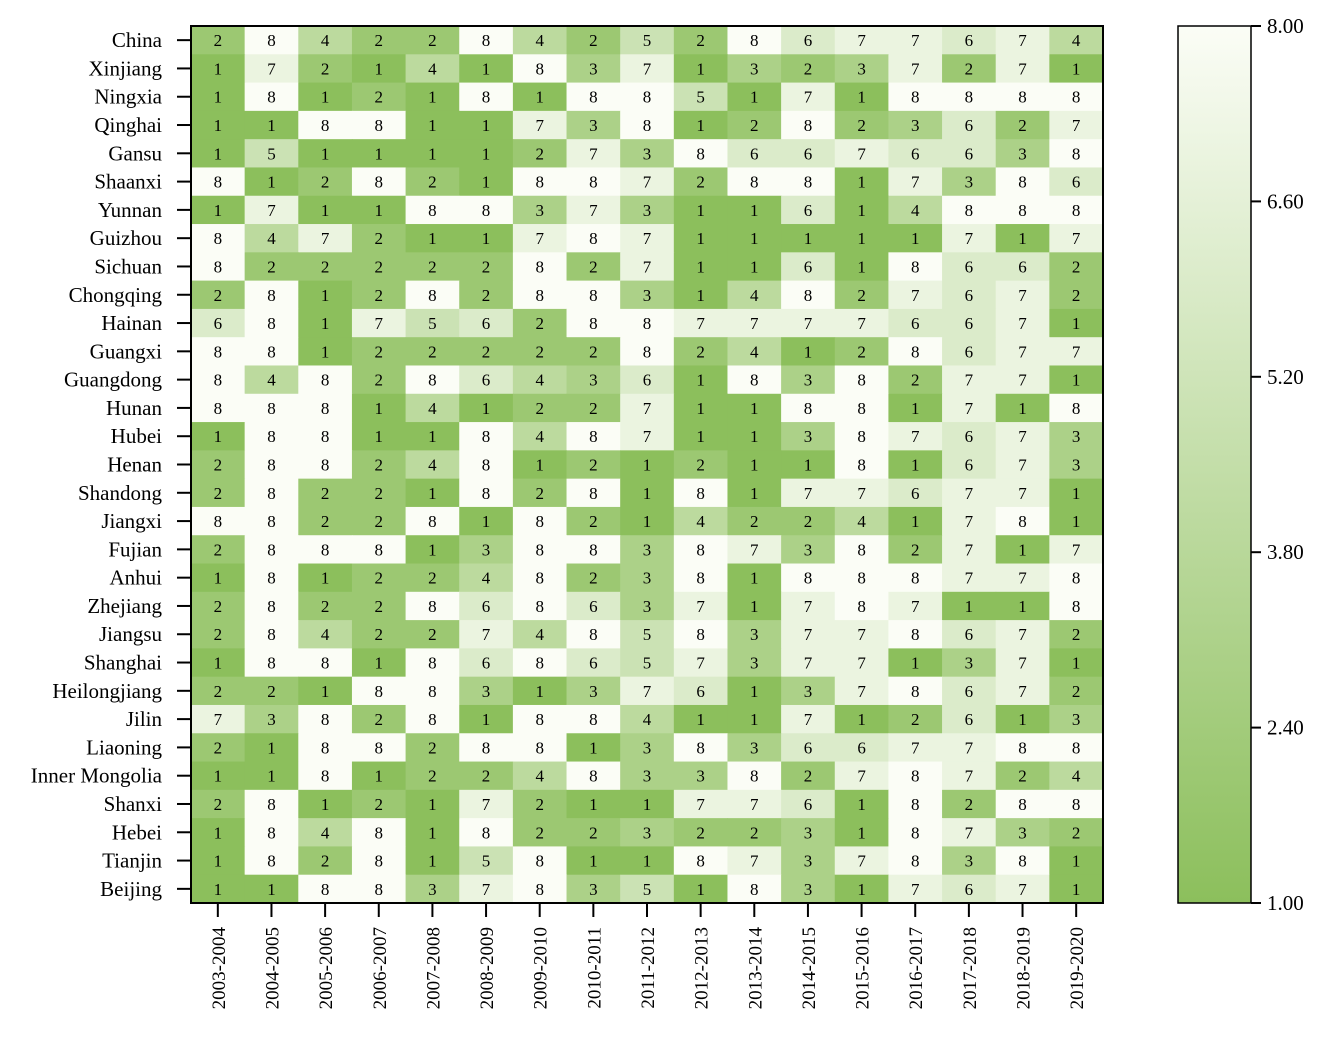  What do you see at coordinates (124, 606) in the screenshot?
I see `y-tick-label: Zhejiang` at bounding box center [124, 606].